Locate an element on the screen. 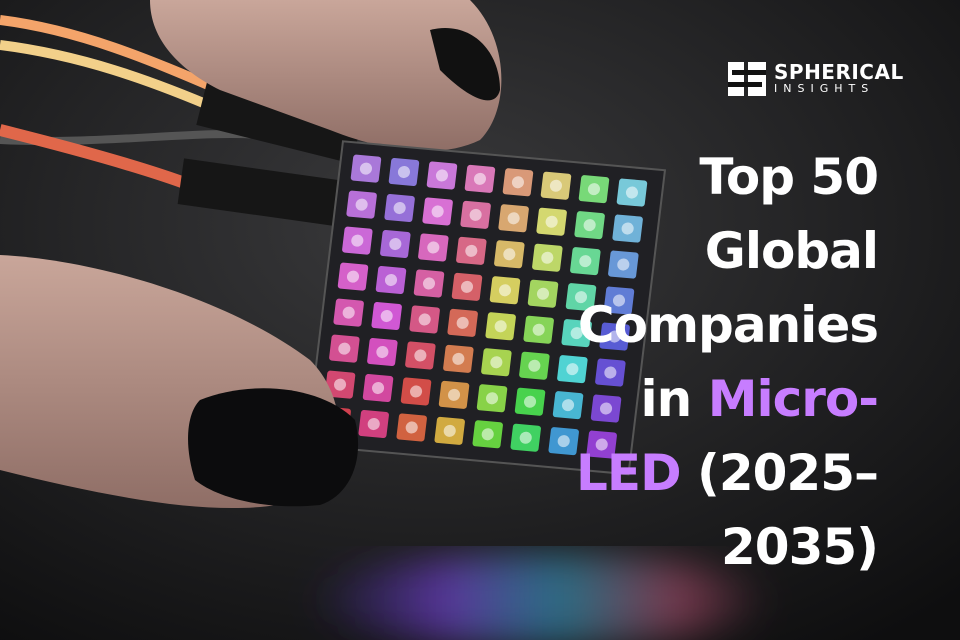  headline-text: (2025– is located at coordinates (779, 473).